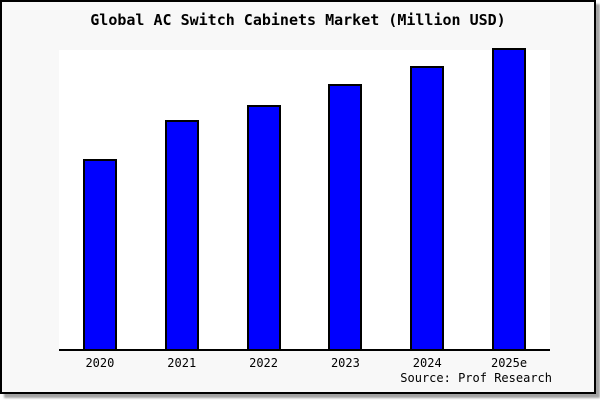 The width and height of the screenshot is (600, 400). I want to click on x-tick-label: 2025e, so click(509, 363).